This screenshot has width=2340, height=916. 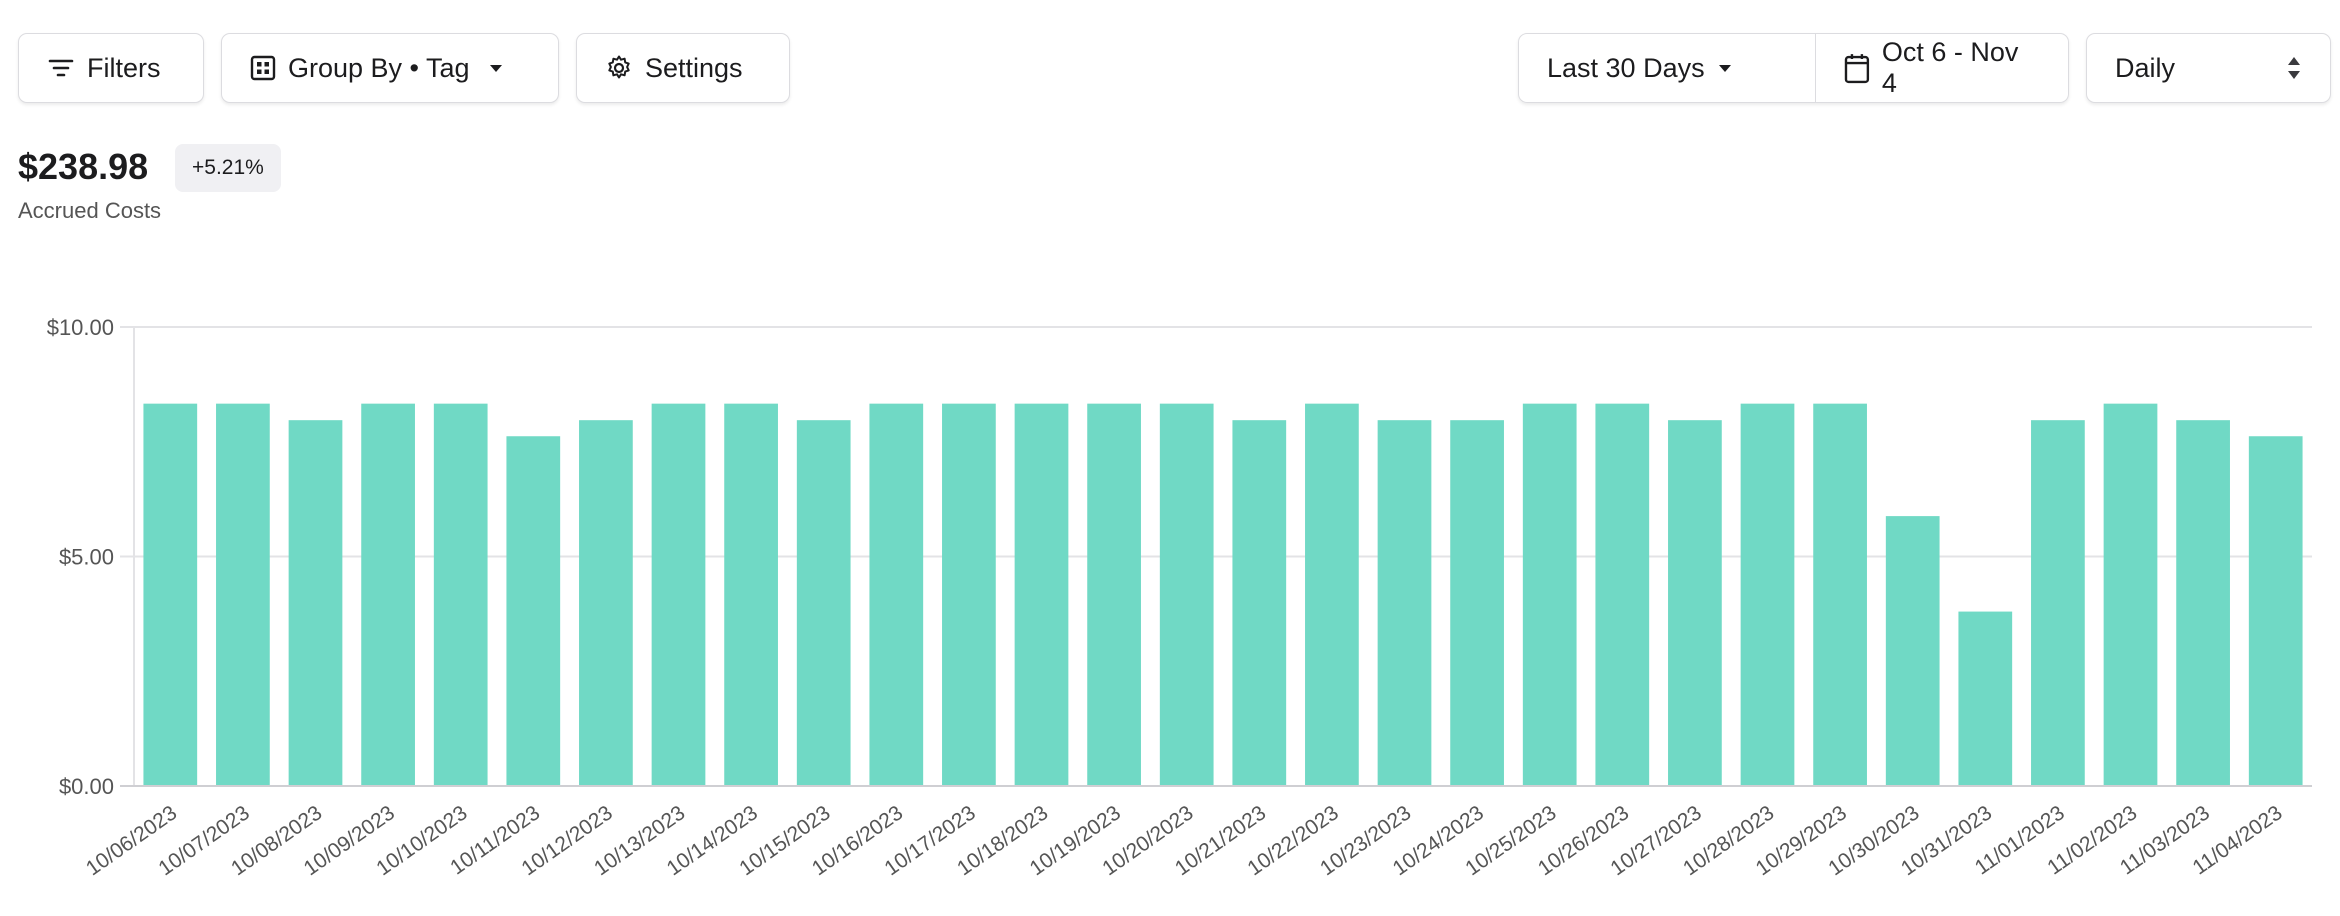 I want to click on granularity-select: Daily, so click(x=2208, y=68).